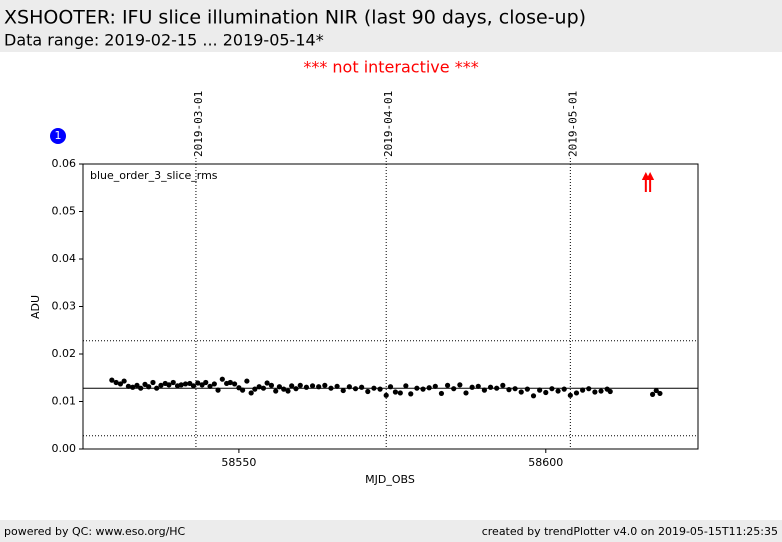 This screenshot has height=542, width=782. What do you see at coordinates (572, 124) in the screenshot?
I see `date-tick-label: 2019-05-01` at bounding box center [572, 124].